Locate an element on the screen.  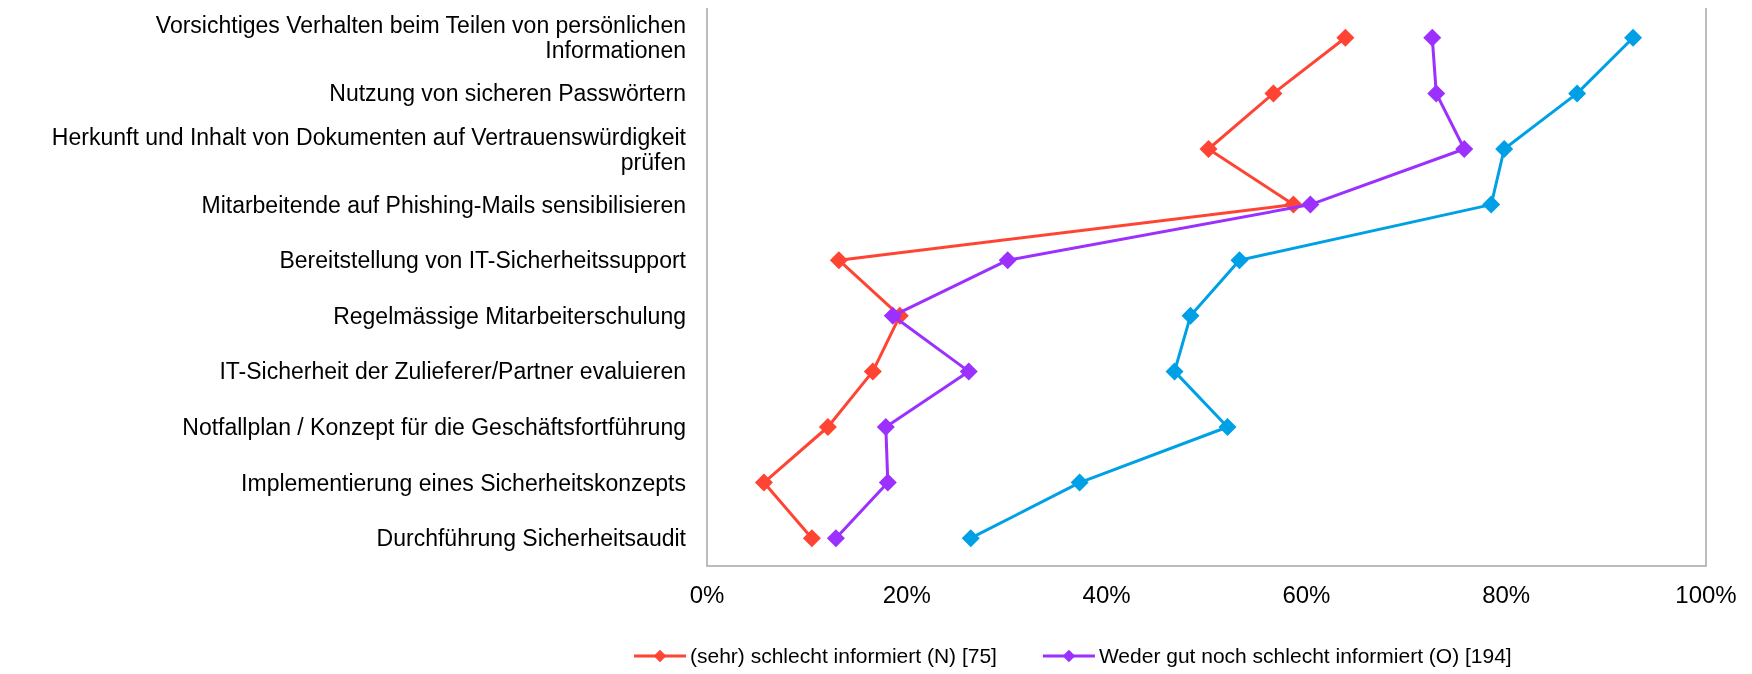
x-tick-label: 100% is located at coordinates (1706, 595).